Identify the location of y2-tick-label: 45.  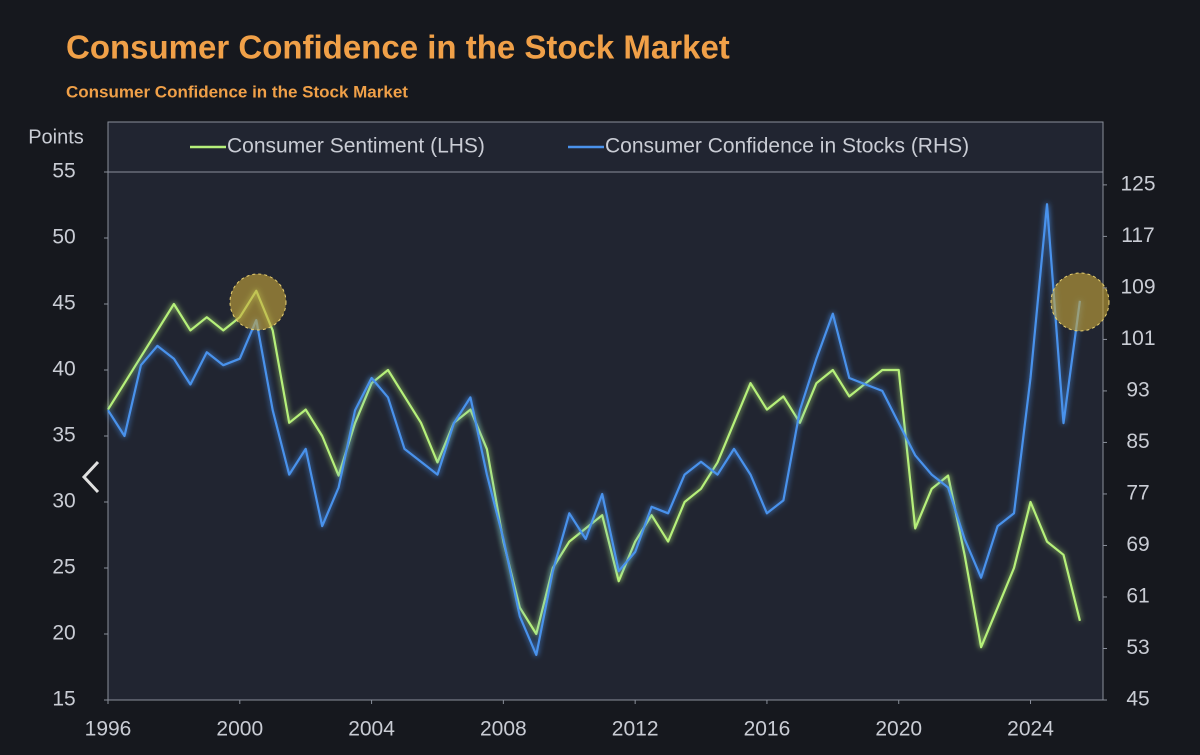
(1137, 699).